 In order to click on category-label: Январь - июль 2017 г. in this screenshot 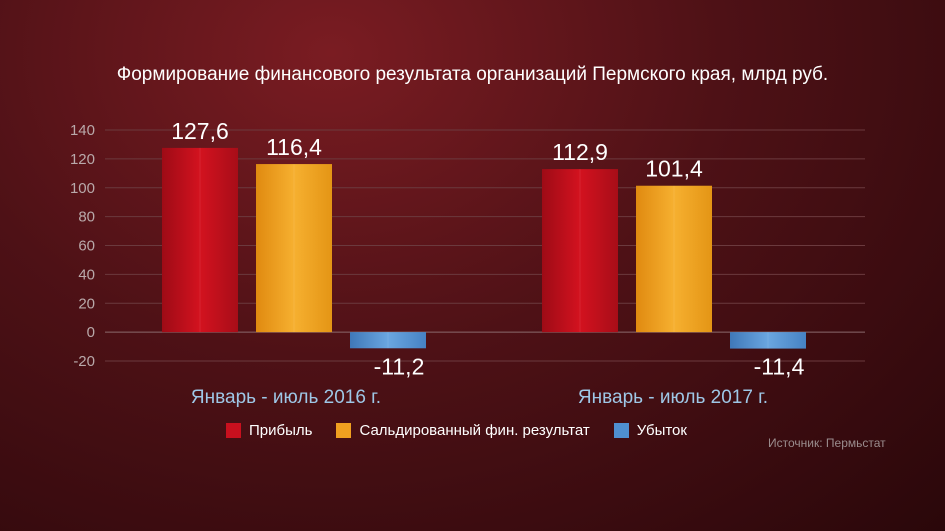, I will do `click(673, 397)`.